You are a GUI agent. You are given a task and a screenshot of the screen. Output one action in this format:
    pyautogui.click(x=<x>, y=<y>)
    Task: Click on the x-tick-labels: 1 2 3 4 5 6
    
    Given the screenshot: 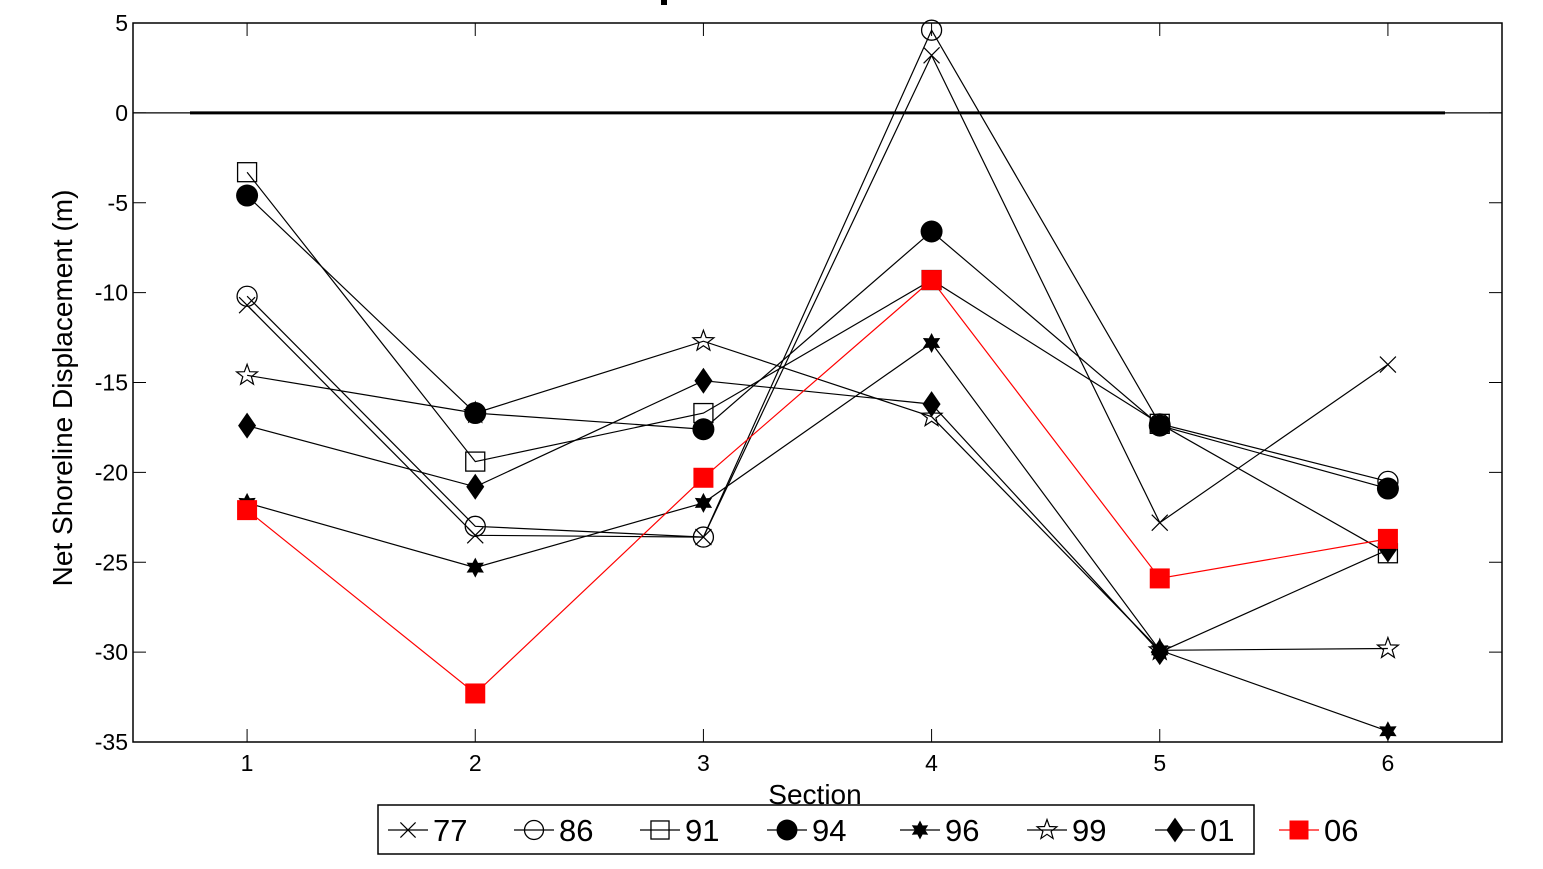 What is the action you would take?
    pyautogui.click(x=818, y=763)
    